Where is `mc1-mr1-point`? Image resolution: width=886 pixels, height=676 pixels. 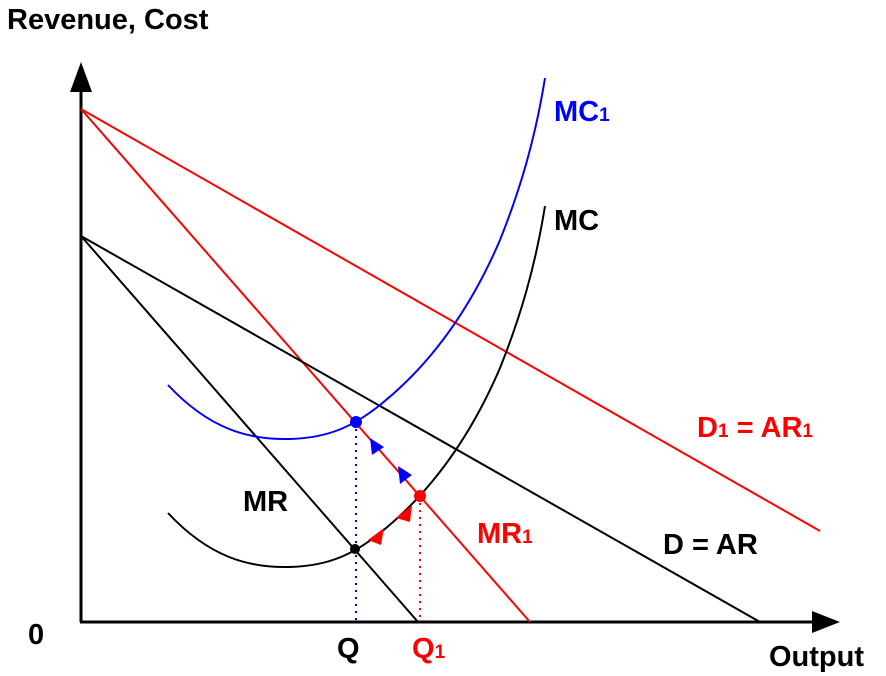
mc1-mr1-point is located at coordinates (356, 422).